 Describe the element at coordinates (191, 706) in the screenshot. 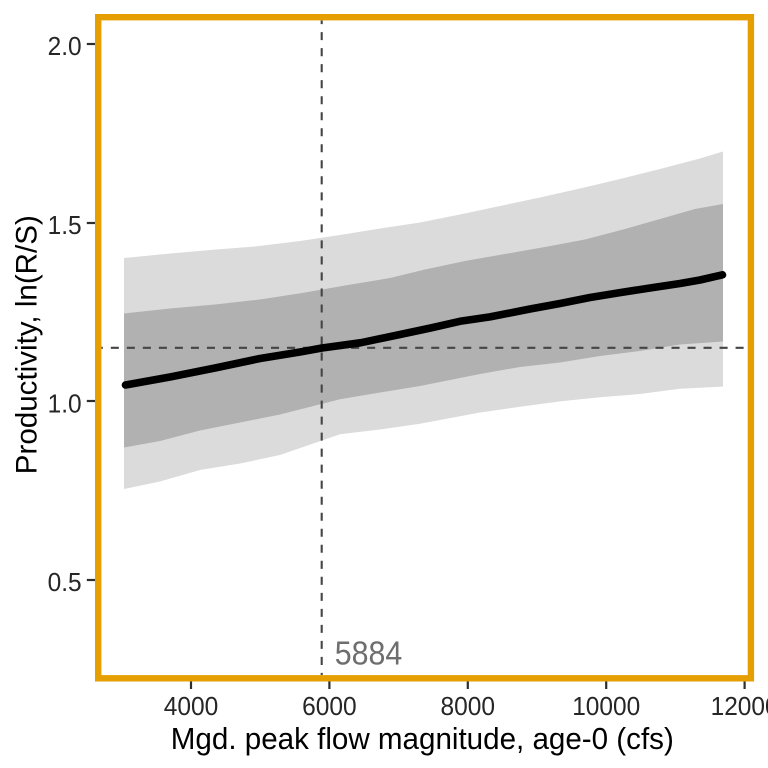

I see `svg-text: 4000` at that location.